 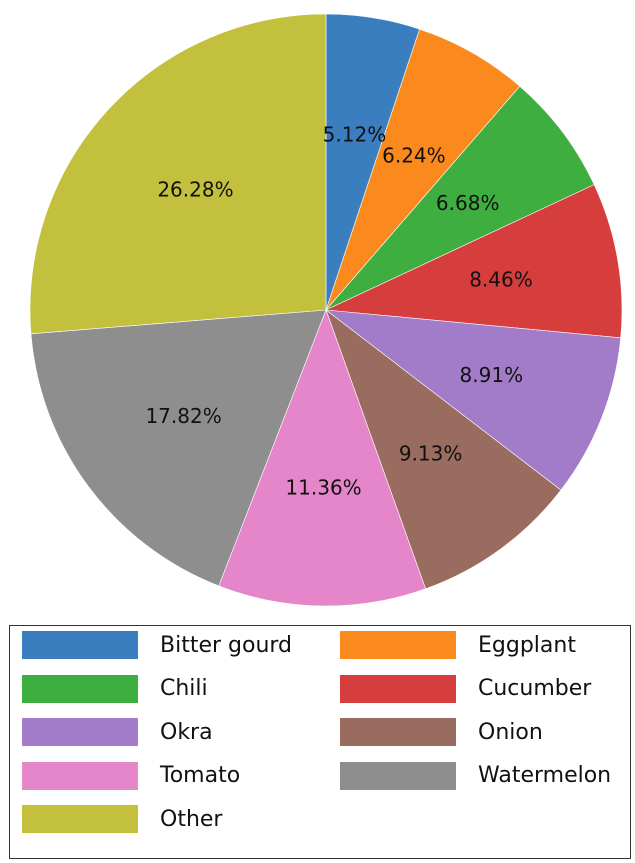 What do you see at coordinates (80, 775) in the screenshot?
I see `legend-swatch-tomato` at bounding box center [80, 775].